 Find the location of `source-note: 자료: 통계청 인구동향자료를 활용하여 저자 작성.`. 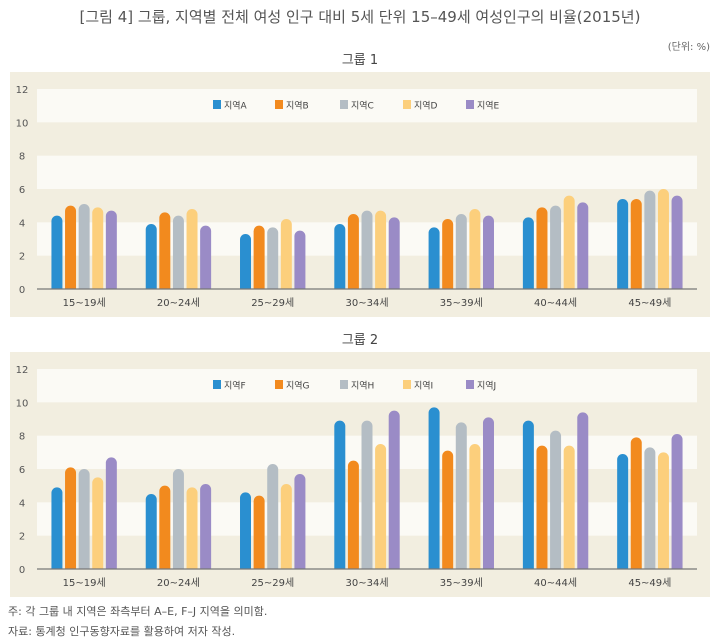

source-note: 자료: 통계청 인구동향자료를 활용하여 저자 작성. is located at coordinates (122, 631).